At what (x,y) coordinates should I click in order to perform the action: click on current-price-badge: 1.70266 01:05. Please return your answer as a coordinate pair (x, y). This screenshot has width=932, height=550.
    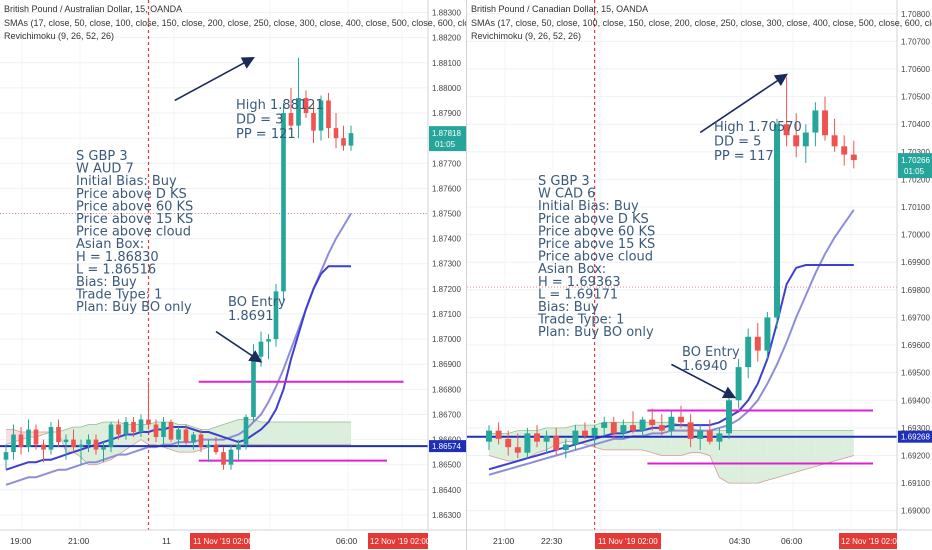
    Looking at the image, I should click on (915, 166).